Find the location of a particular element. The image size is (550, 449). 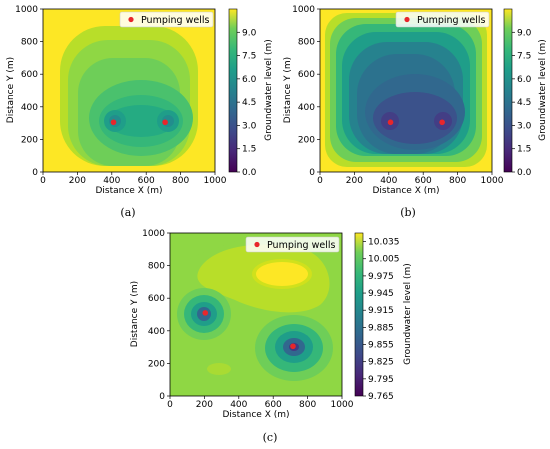

panel-b-legend: Pumping wells is located at coordinates (442, 19).